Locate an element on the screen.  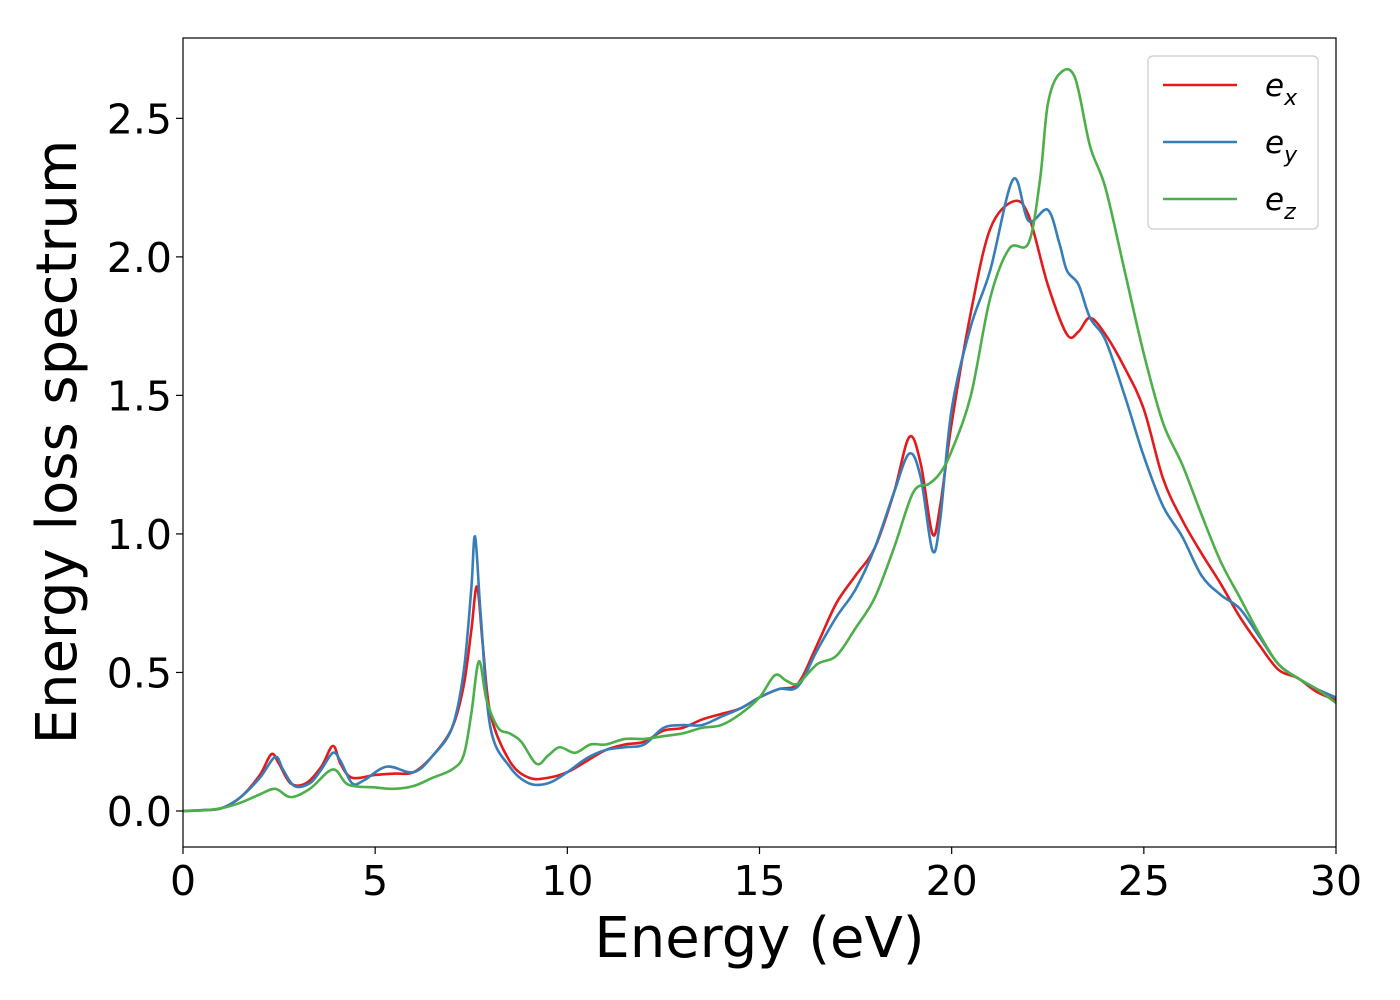
x-tick-label: 30 is located at coordinates (1336, 881).